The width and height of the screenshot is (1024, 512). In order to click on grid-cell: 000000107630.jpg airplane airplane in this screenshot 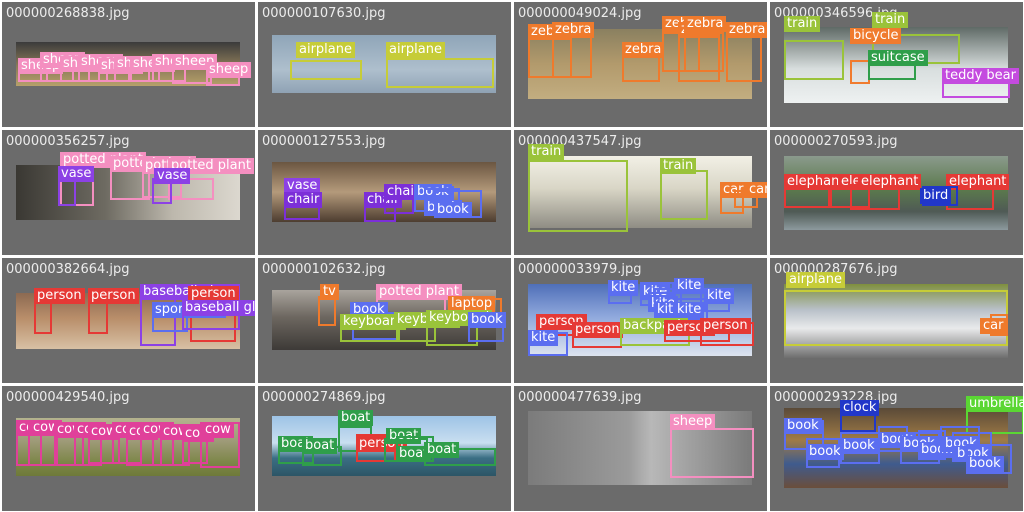, I will do `click(384, 64)`.